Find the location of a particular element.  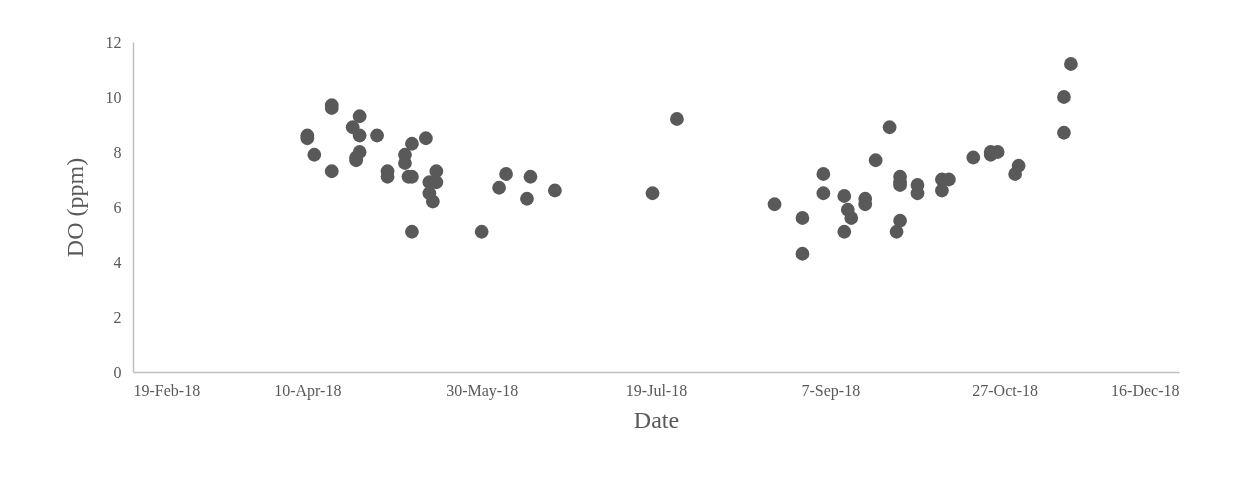

x-tick-label: 16-Dec-18 is located at coordinates (1145, 390).